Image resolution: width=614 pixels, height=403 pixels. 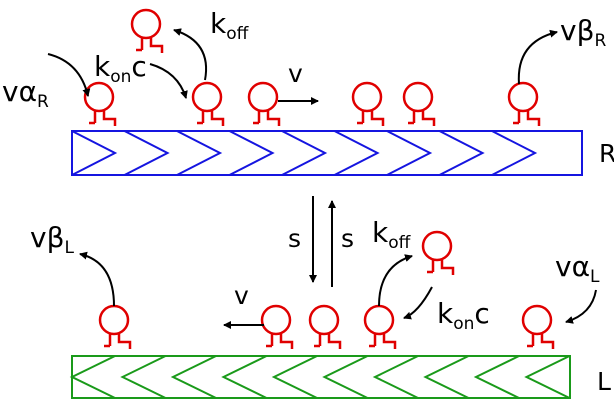 I want to click on koff-arrow-right, so click(x=190, y=54).